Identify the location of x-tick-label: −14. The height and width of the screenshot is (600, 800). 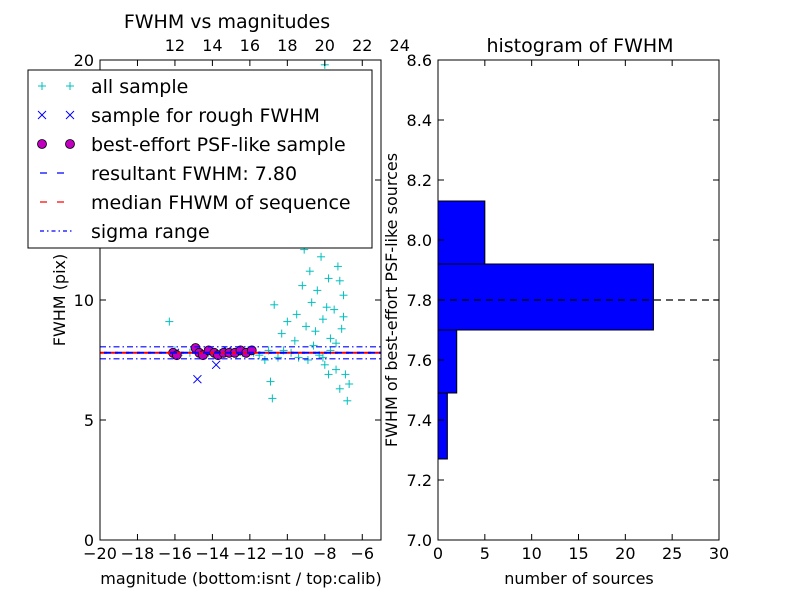
(213, 553).